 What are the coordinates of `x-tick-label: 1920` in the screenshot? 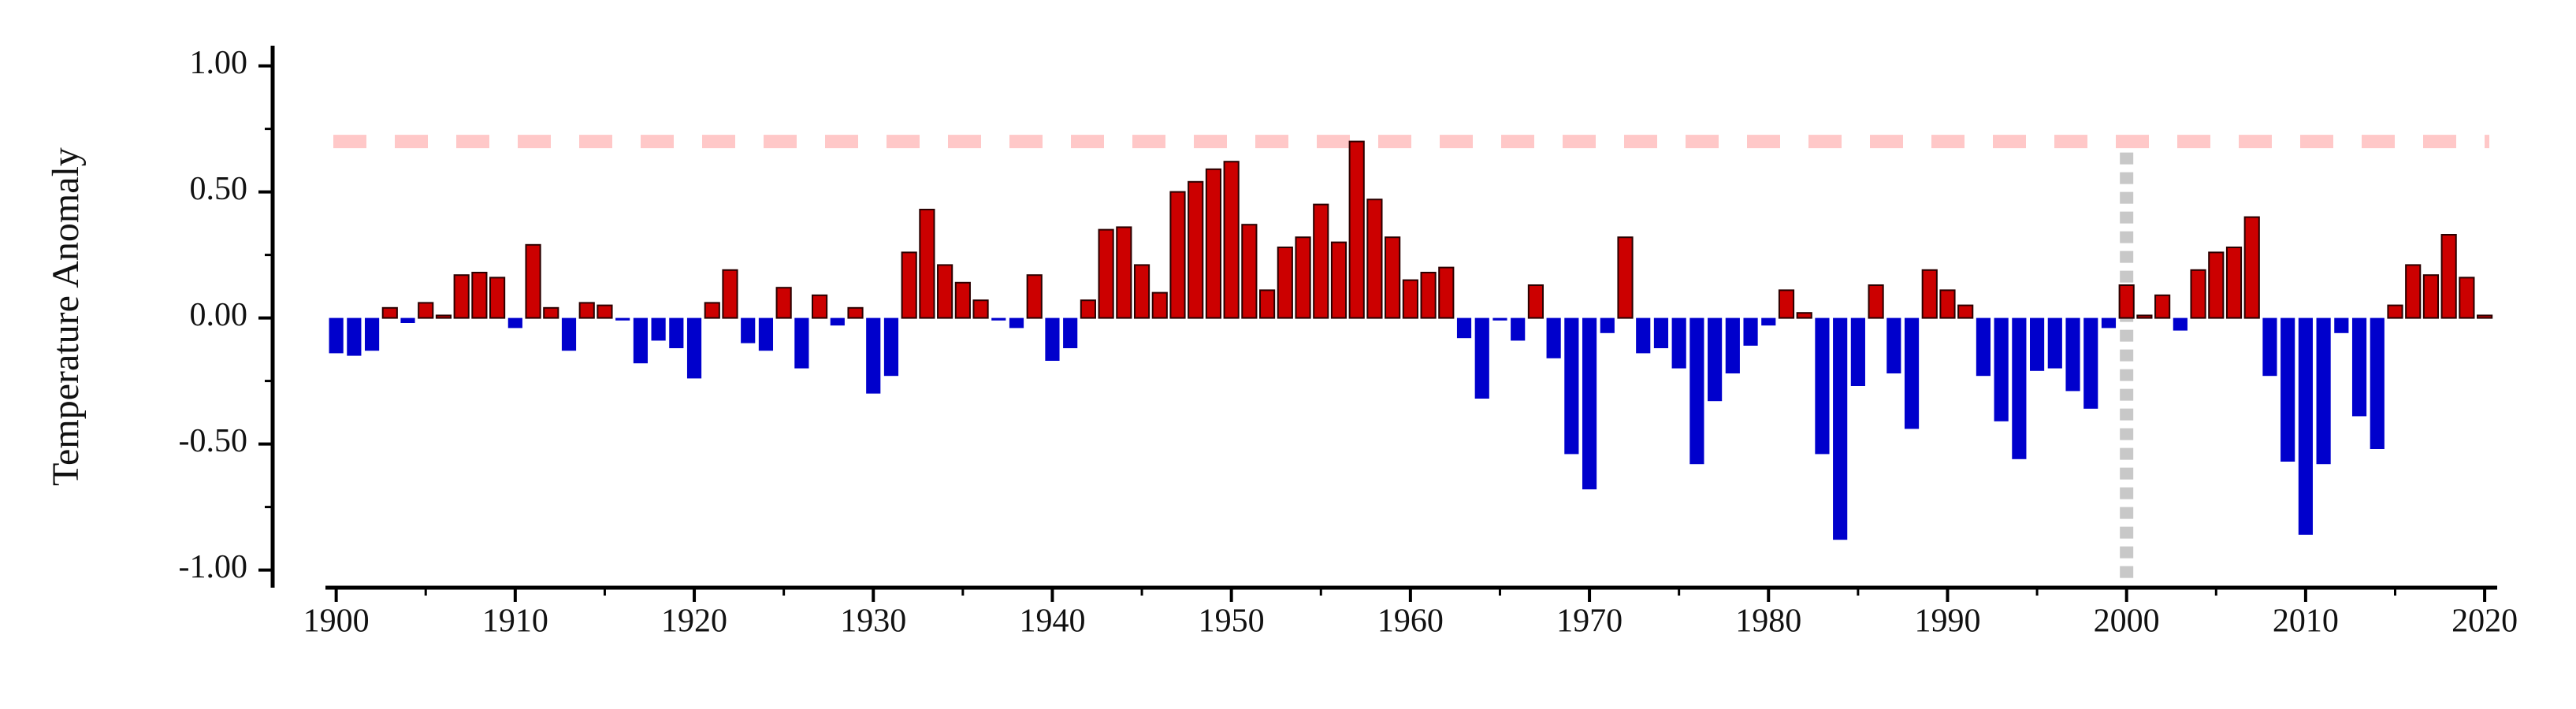 It's located at (694, 621).